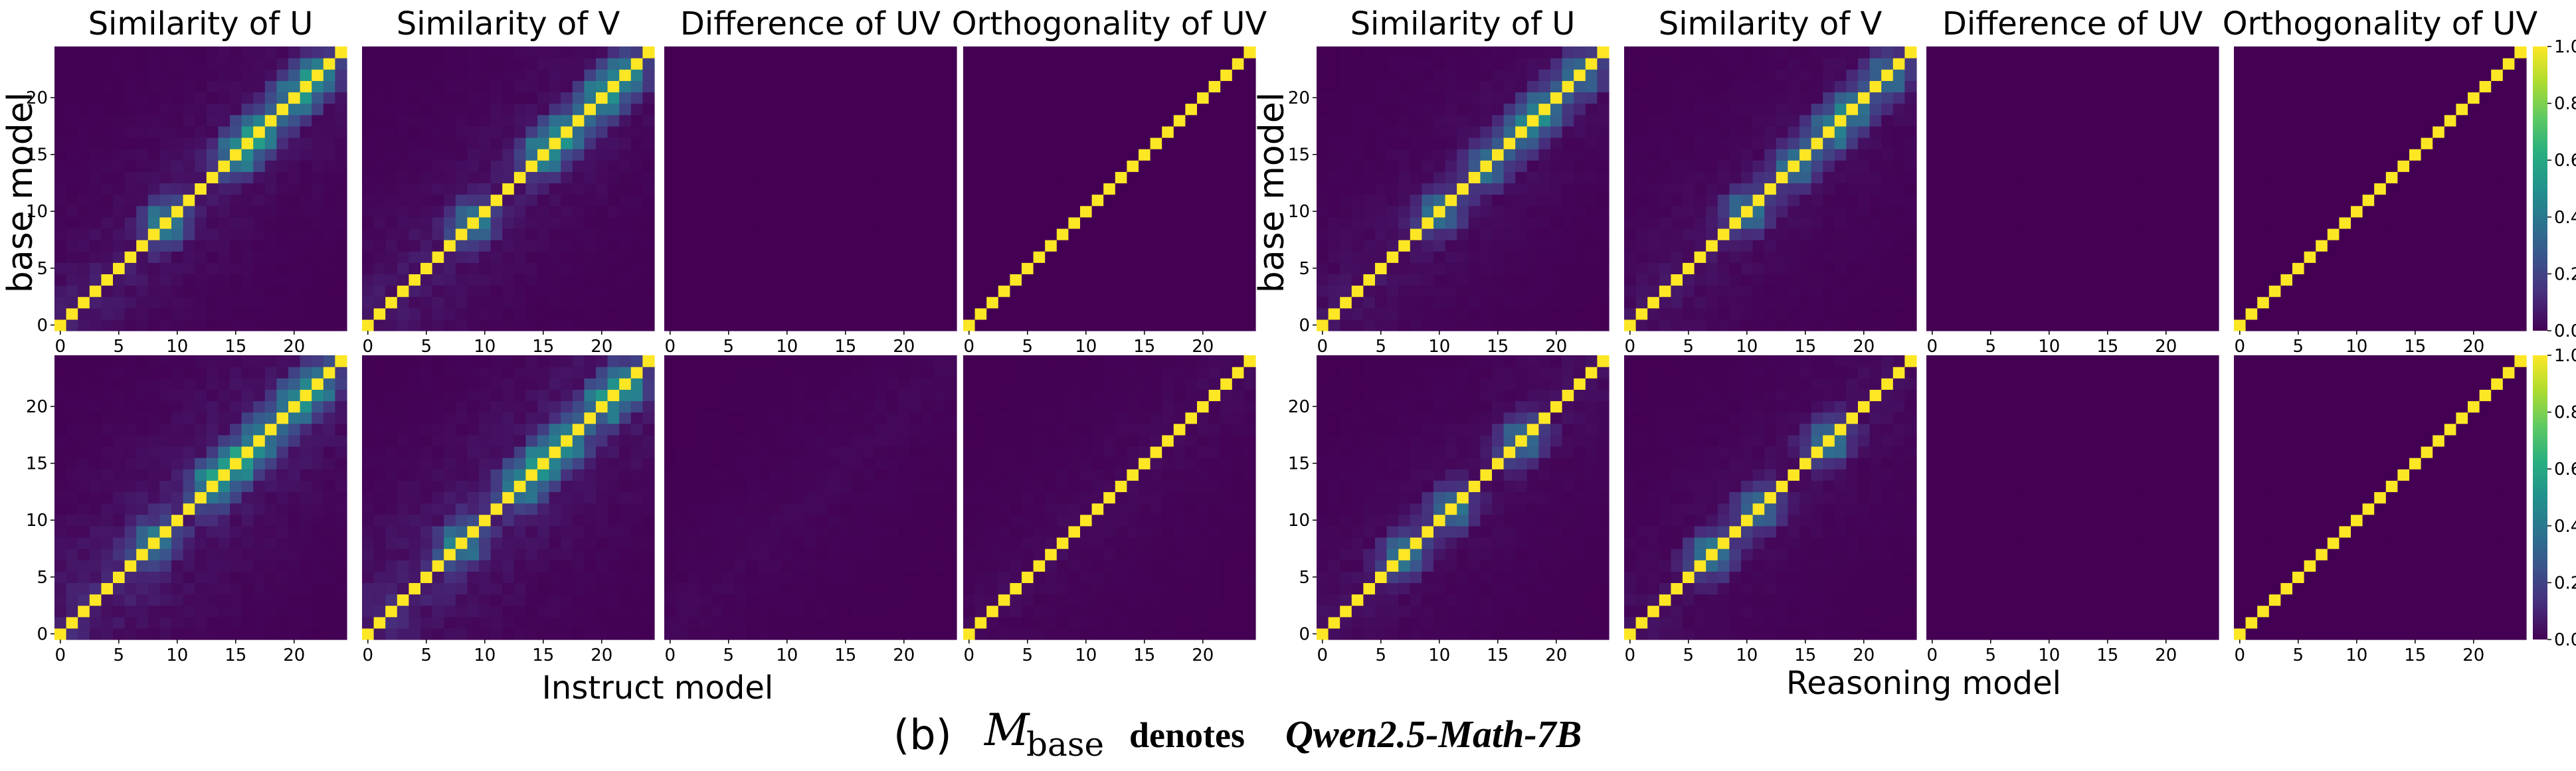 The width and height of the screenshot is (2576, 771). What do you see at coordinates (508, 24) in the screenshot?
I see `panel-title: Similarity of V` at bounding box center [508, 24].